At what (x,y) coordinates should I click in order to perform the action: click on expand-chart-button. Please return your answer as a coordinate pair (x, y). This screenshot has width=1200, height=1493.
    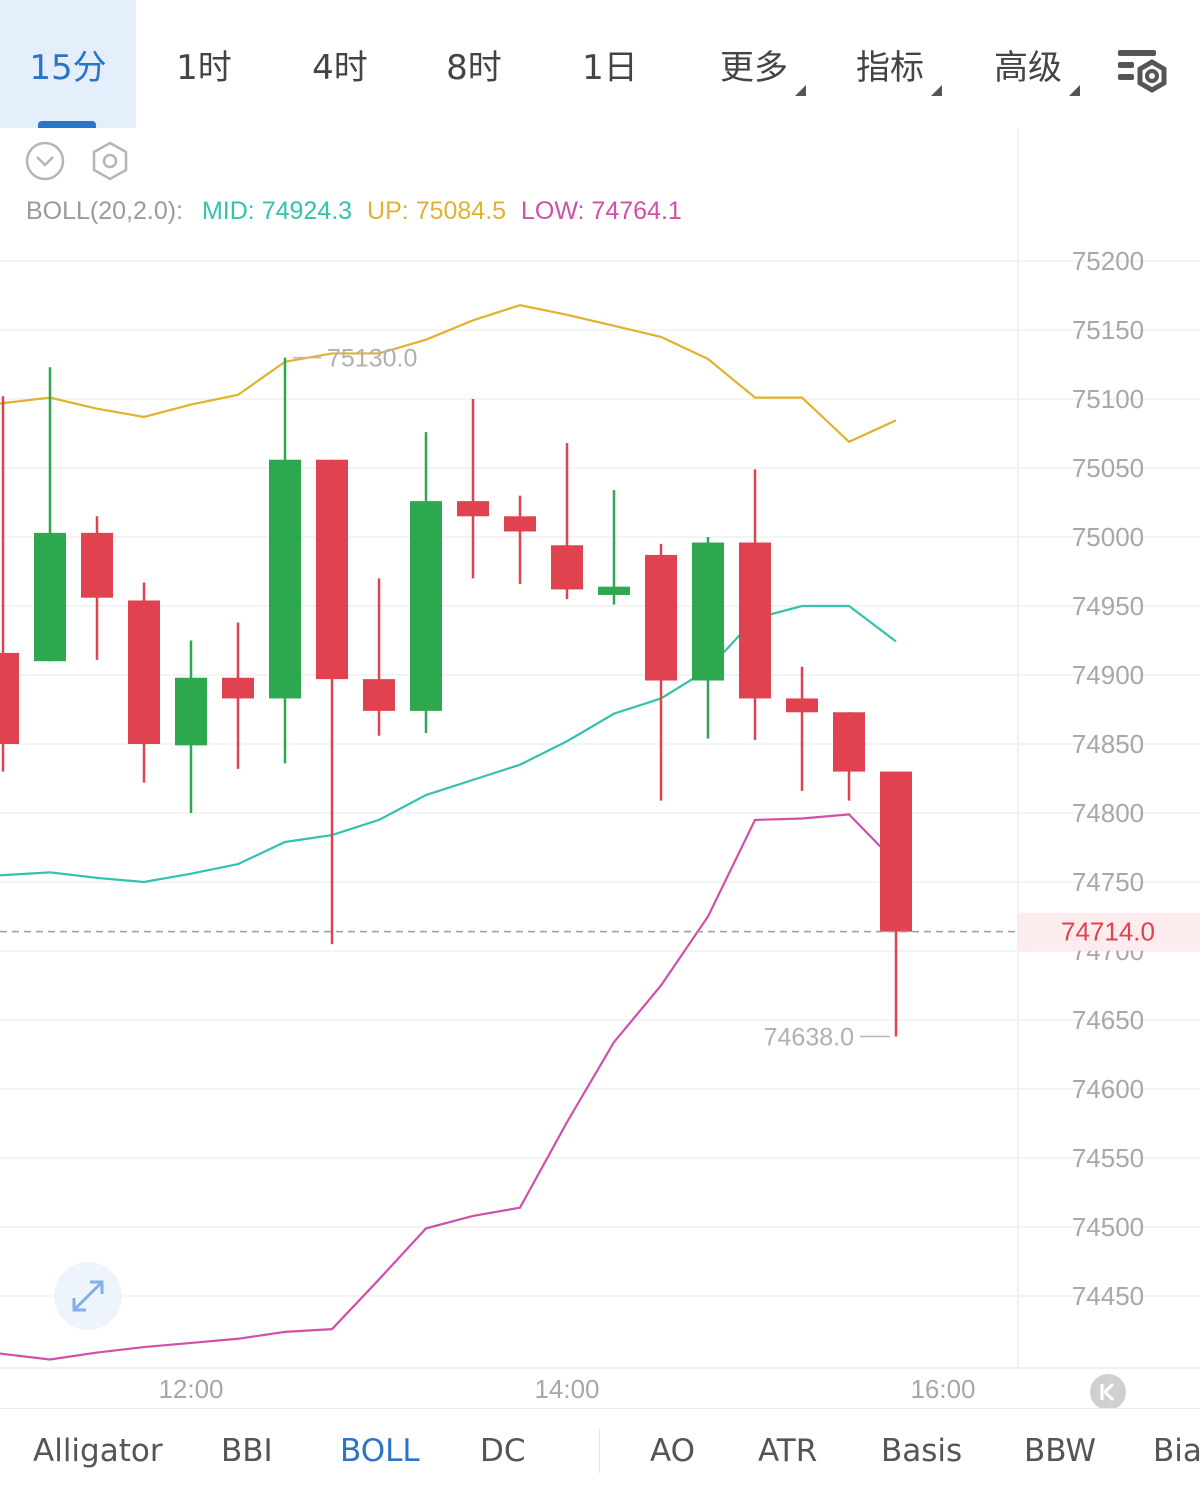
    Looking at the image, I should click on (88, 1296).